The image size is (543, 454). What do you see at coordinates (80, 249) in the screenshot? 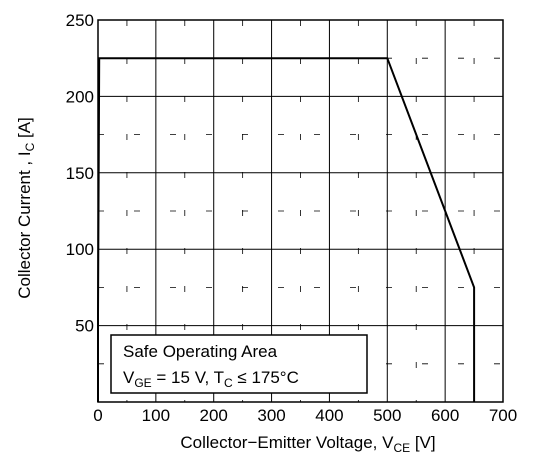
I see `y-tick-label: 100` at bounding box center [80, 249].